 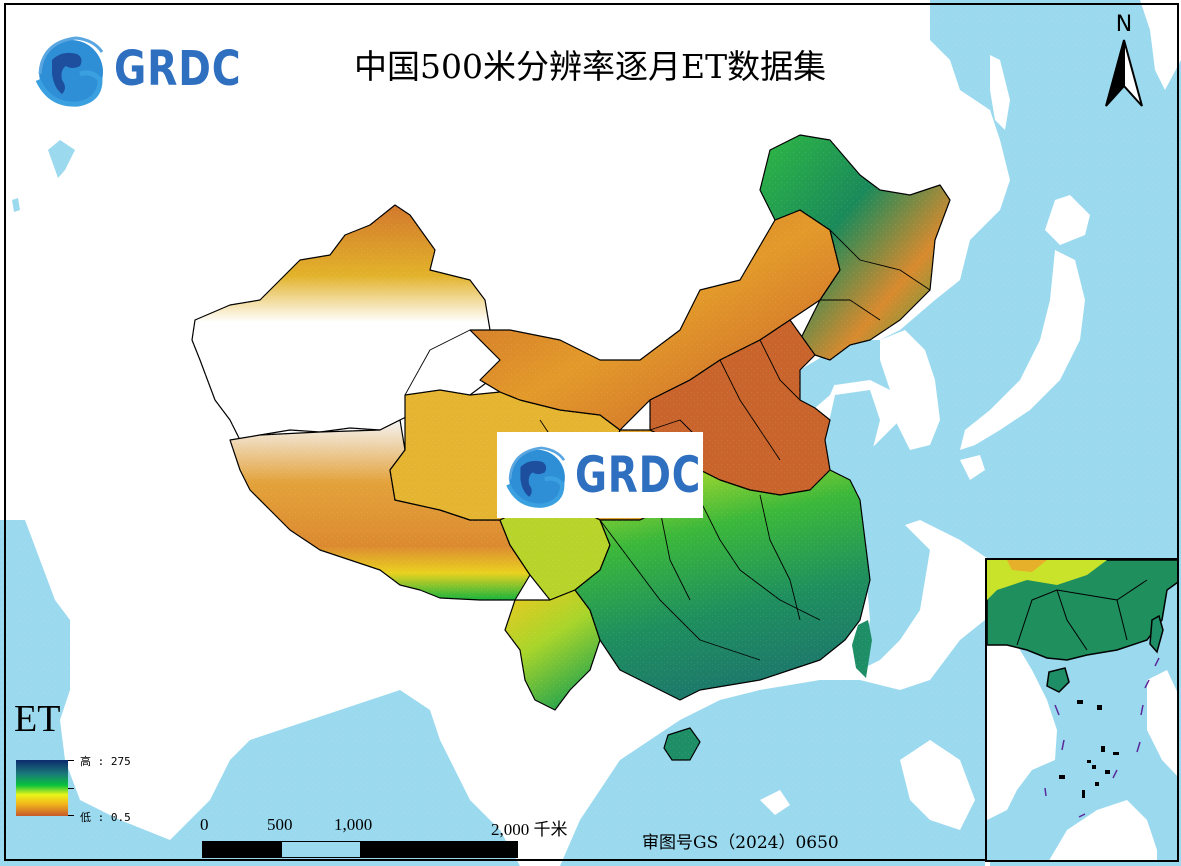 What do you see at coordinates (1082, 710) in the screenshot?
I see `south-china-sea-inset` at bounding box center [1082, 710].